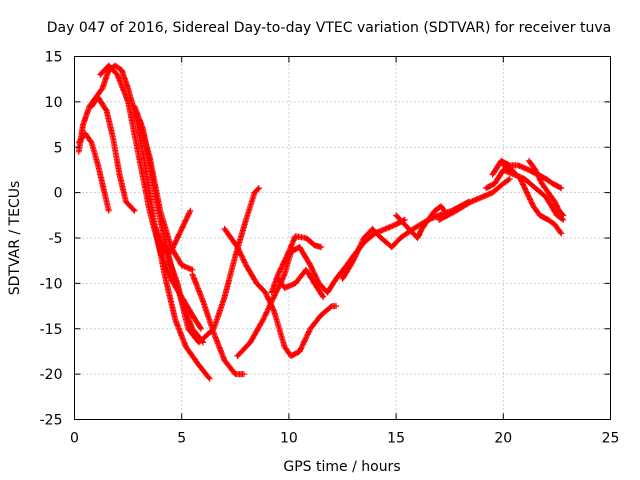 Image resolution: width=640 pixels, height=480 pixels. I want to click on y-tick-label: -25, so click(51, 421).